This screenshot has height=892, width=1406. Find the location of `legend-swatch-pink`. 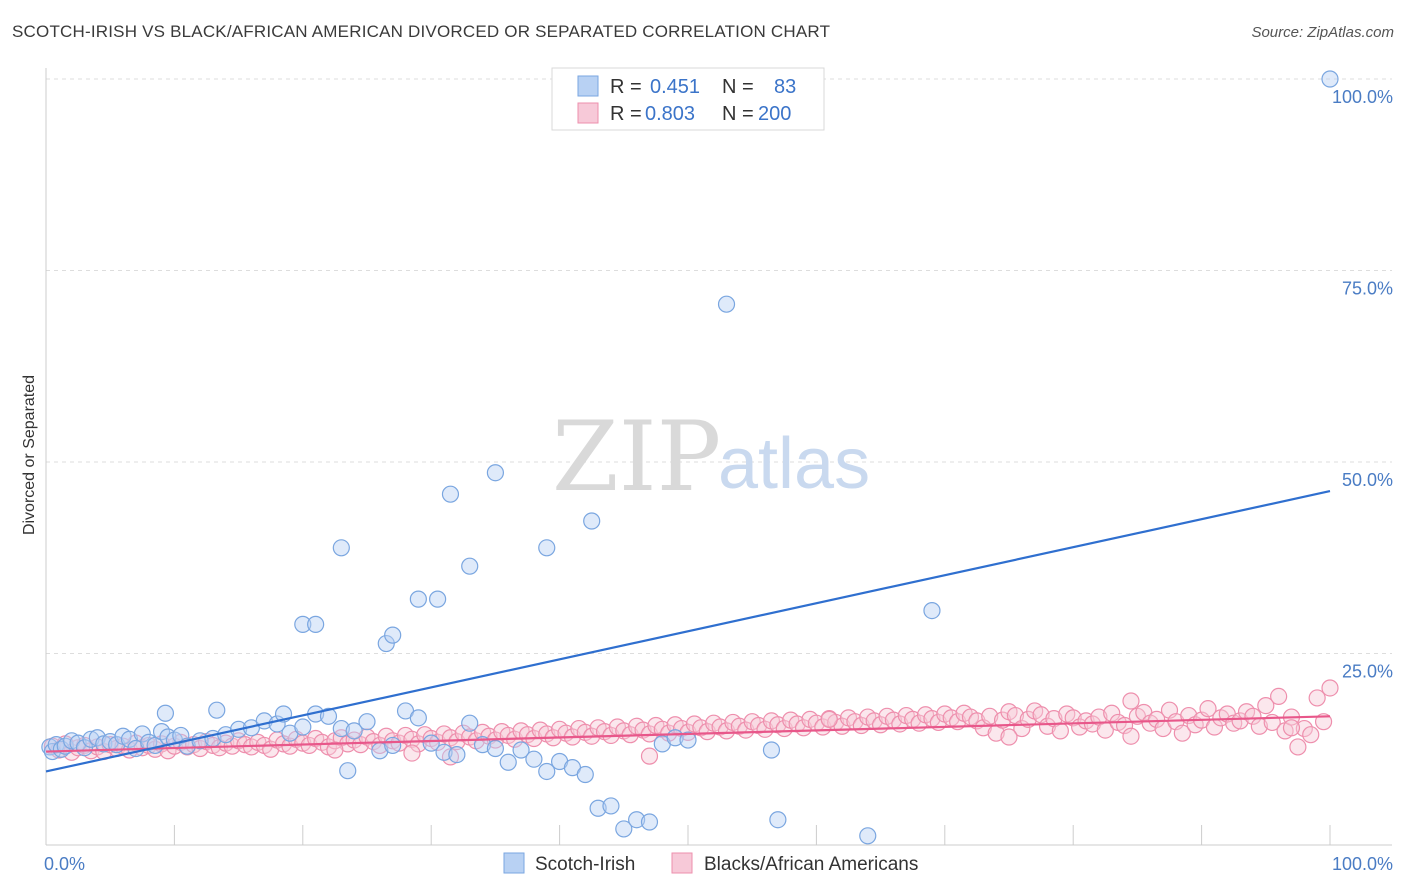

legend-swatch-pink is located at coordinates (588, 113).